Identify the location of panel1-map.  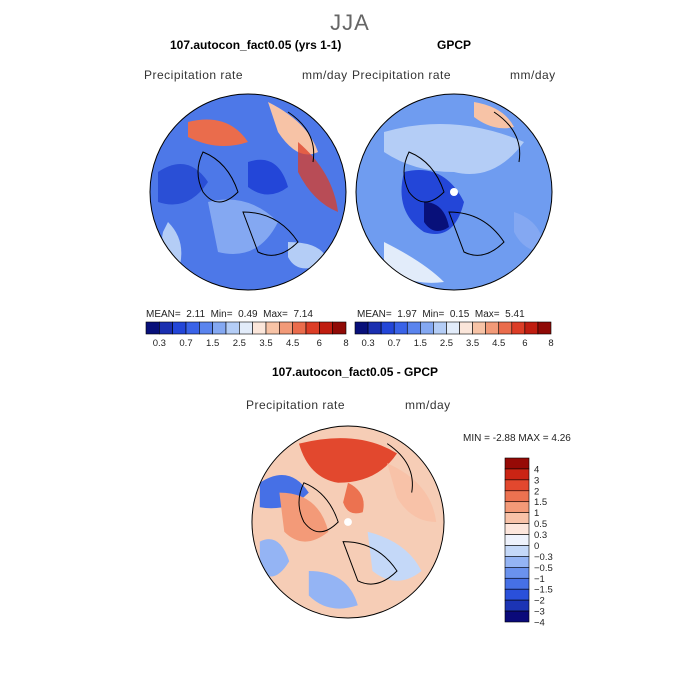
(248, 192).